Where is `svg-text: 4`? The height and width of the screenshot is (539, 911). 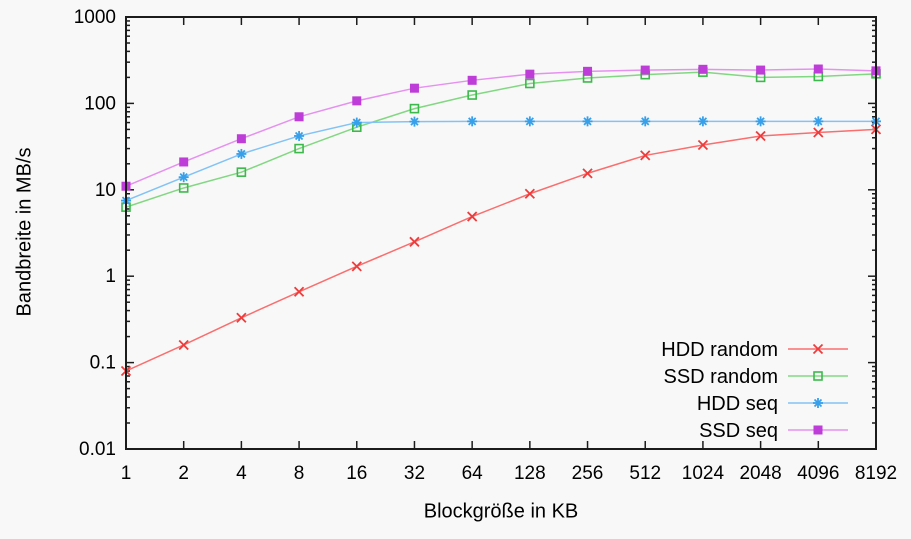
svg-text: 4 is located at coordinates (241, 473).